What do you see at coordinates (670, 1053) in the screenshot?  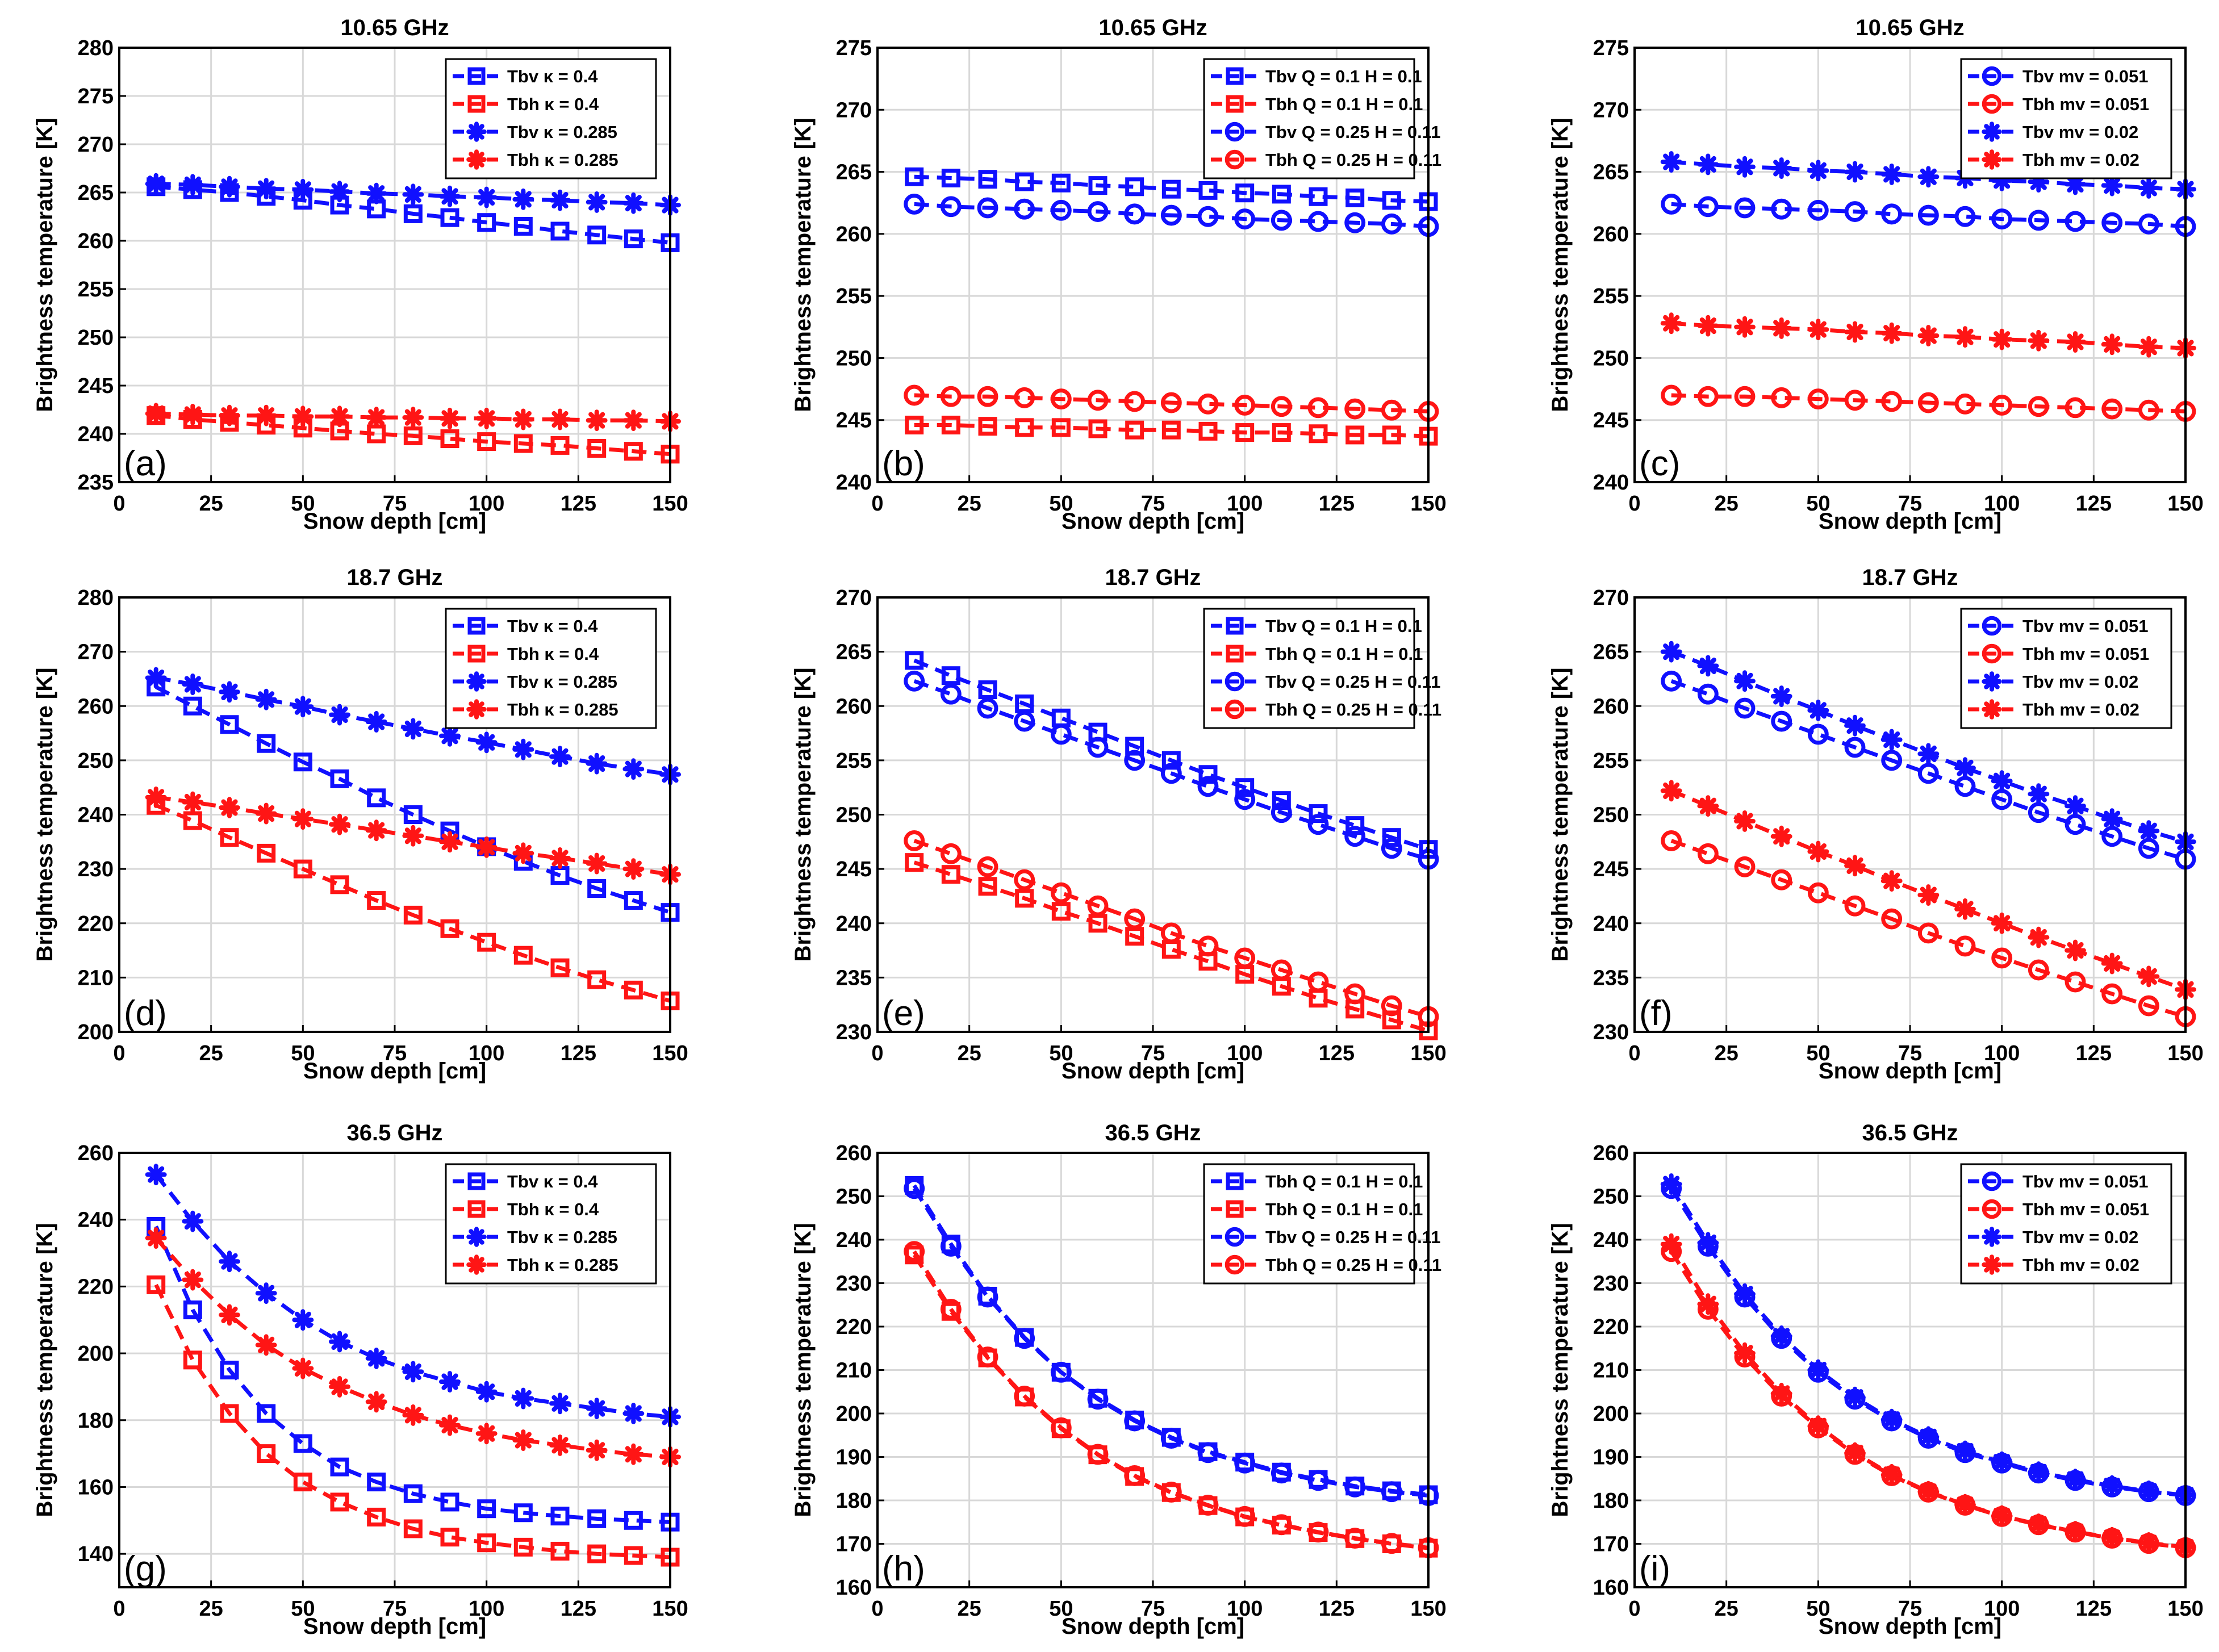 I see `x-tick-label: 150` at bounding box center [670, 1053].